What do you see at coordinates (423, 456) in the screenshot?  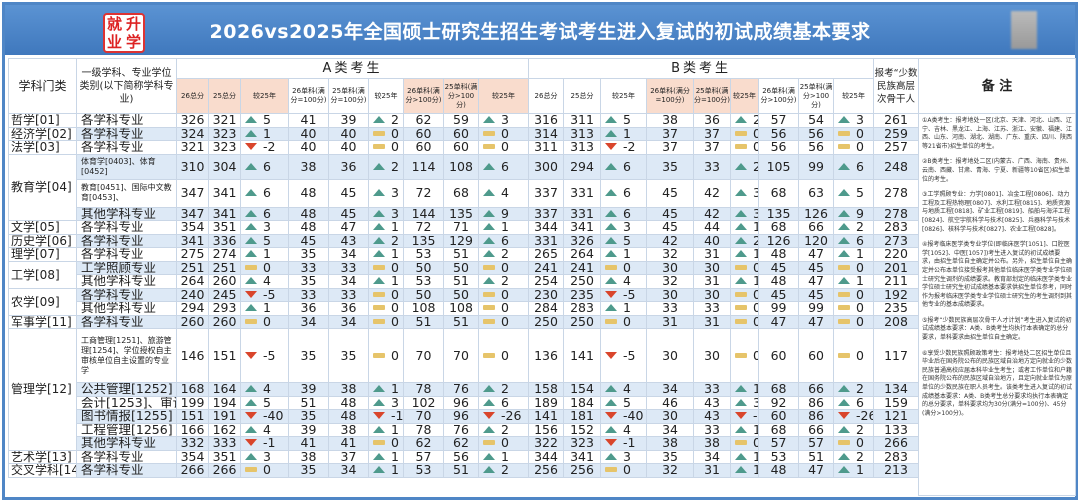 I see `a-score-cell: 57` at bounding box center [423, 456].